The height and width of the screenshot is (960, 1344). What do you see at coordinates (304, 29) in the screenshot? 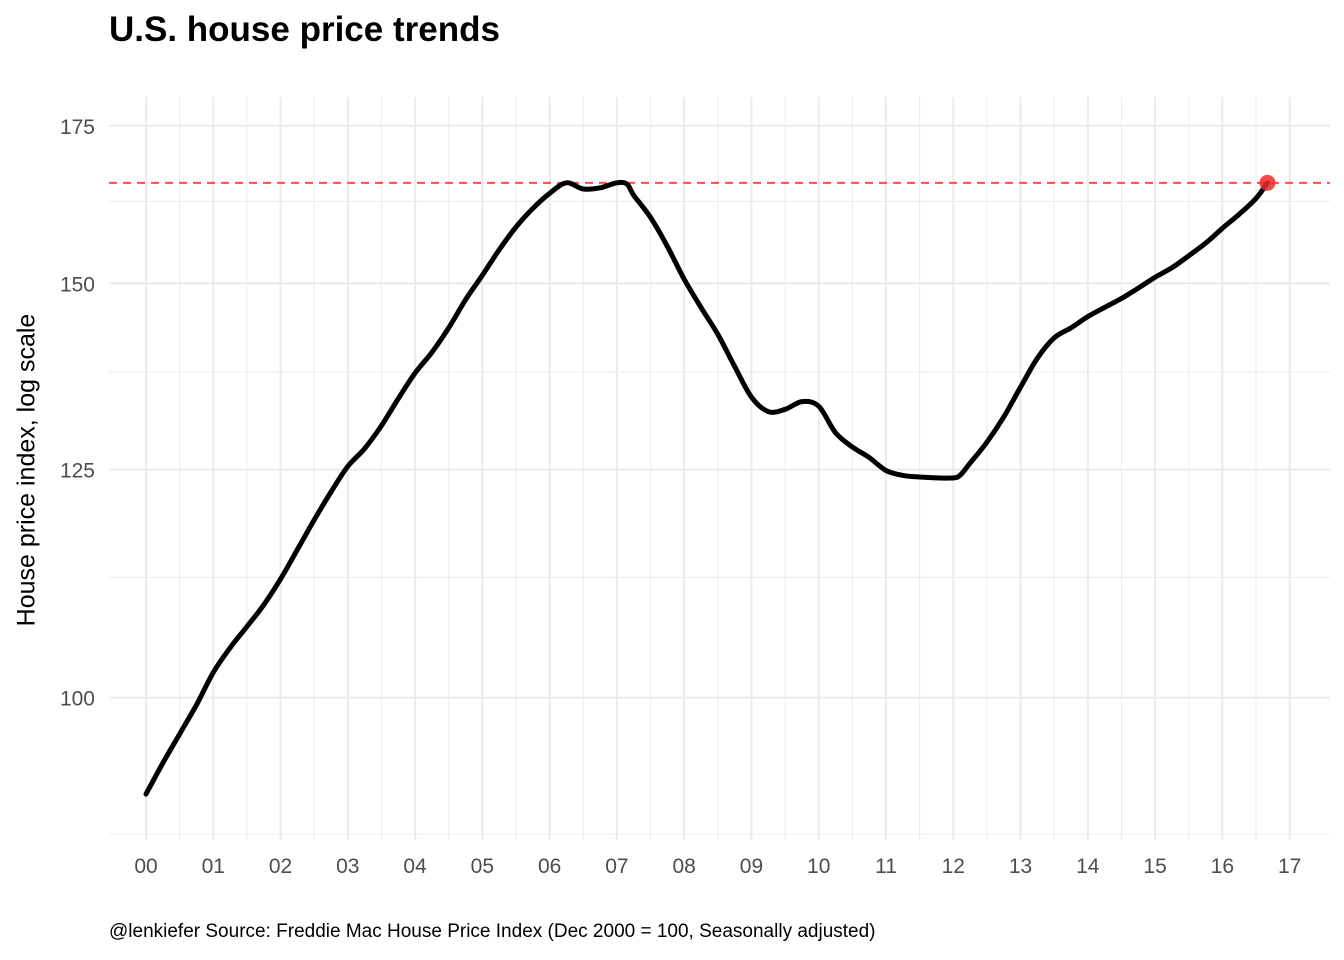
I see `chart-title: U.S. house price trends` at bounding box center [304, 29].